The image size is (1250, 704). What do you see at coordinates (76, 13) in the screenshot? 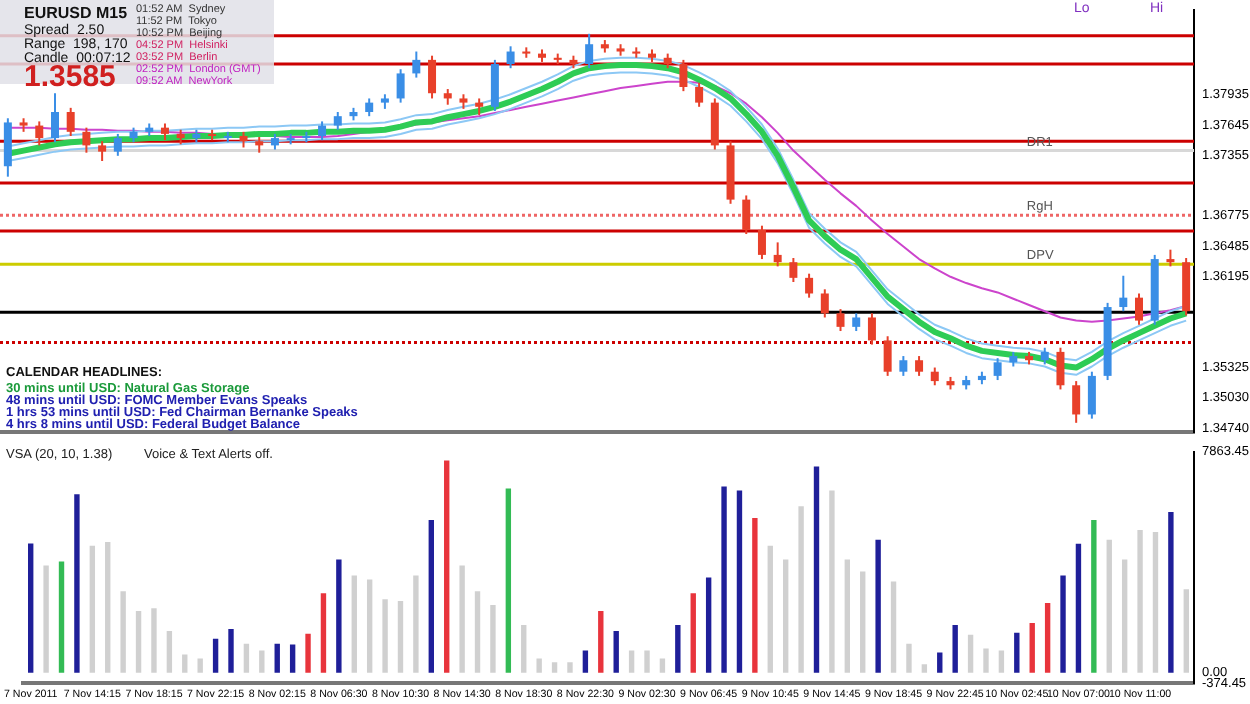
I see `chart-title: EURUSD M15` at bounding box center [76, 13].